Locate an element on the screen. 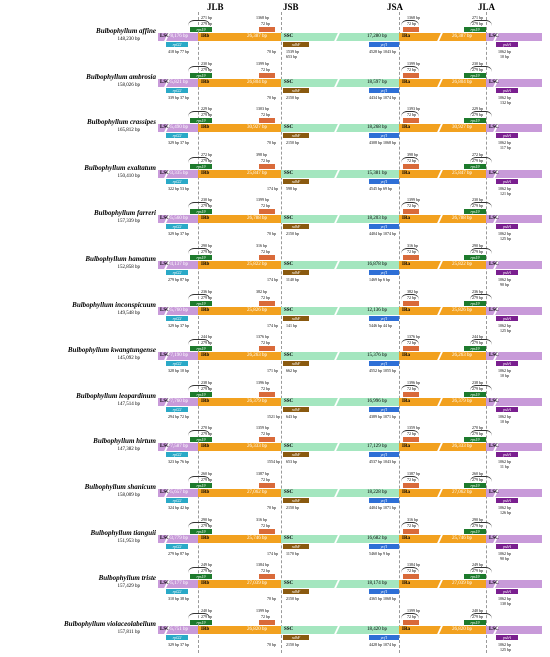 This screenshot has height=657, width=550. jlb-top-distance: 290 bp is located at coordinates (206, 519).